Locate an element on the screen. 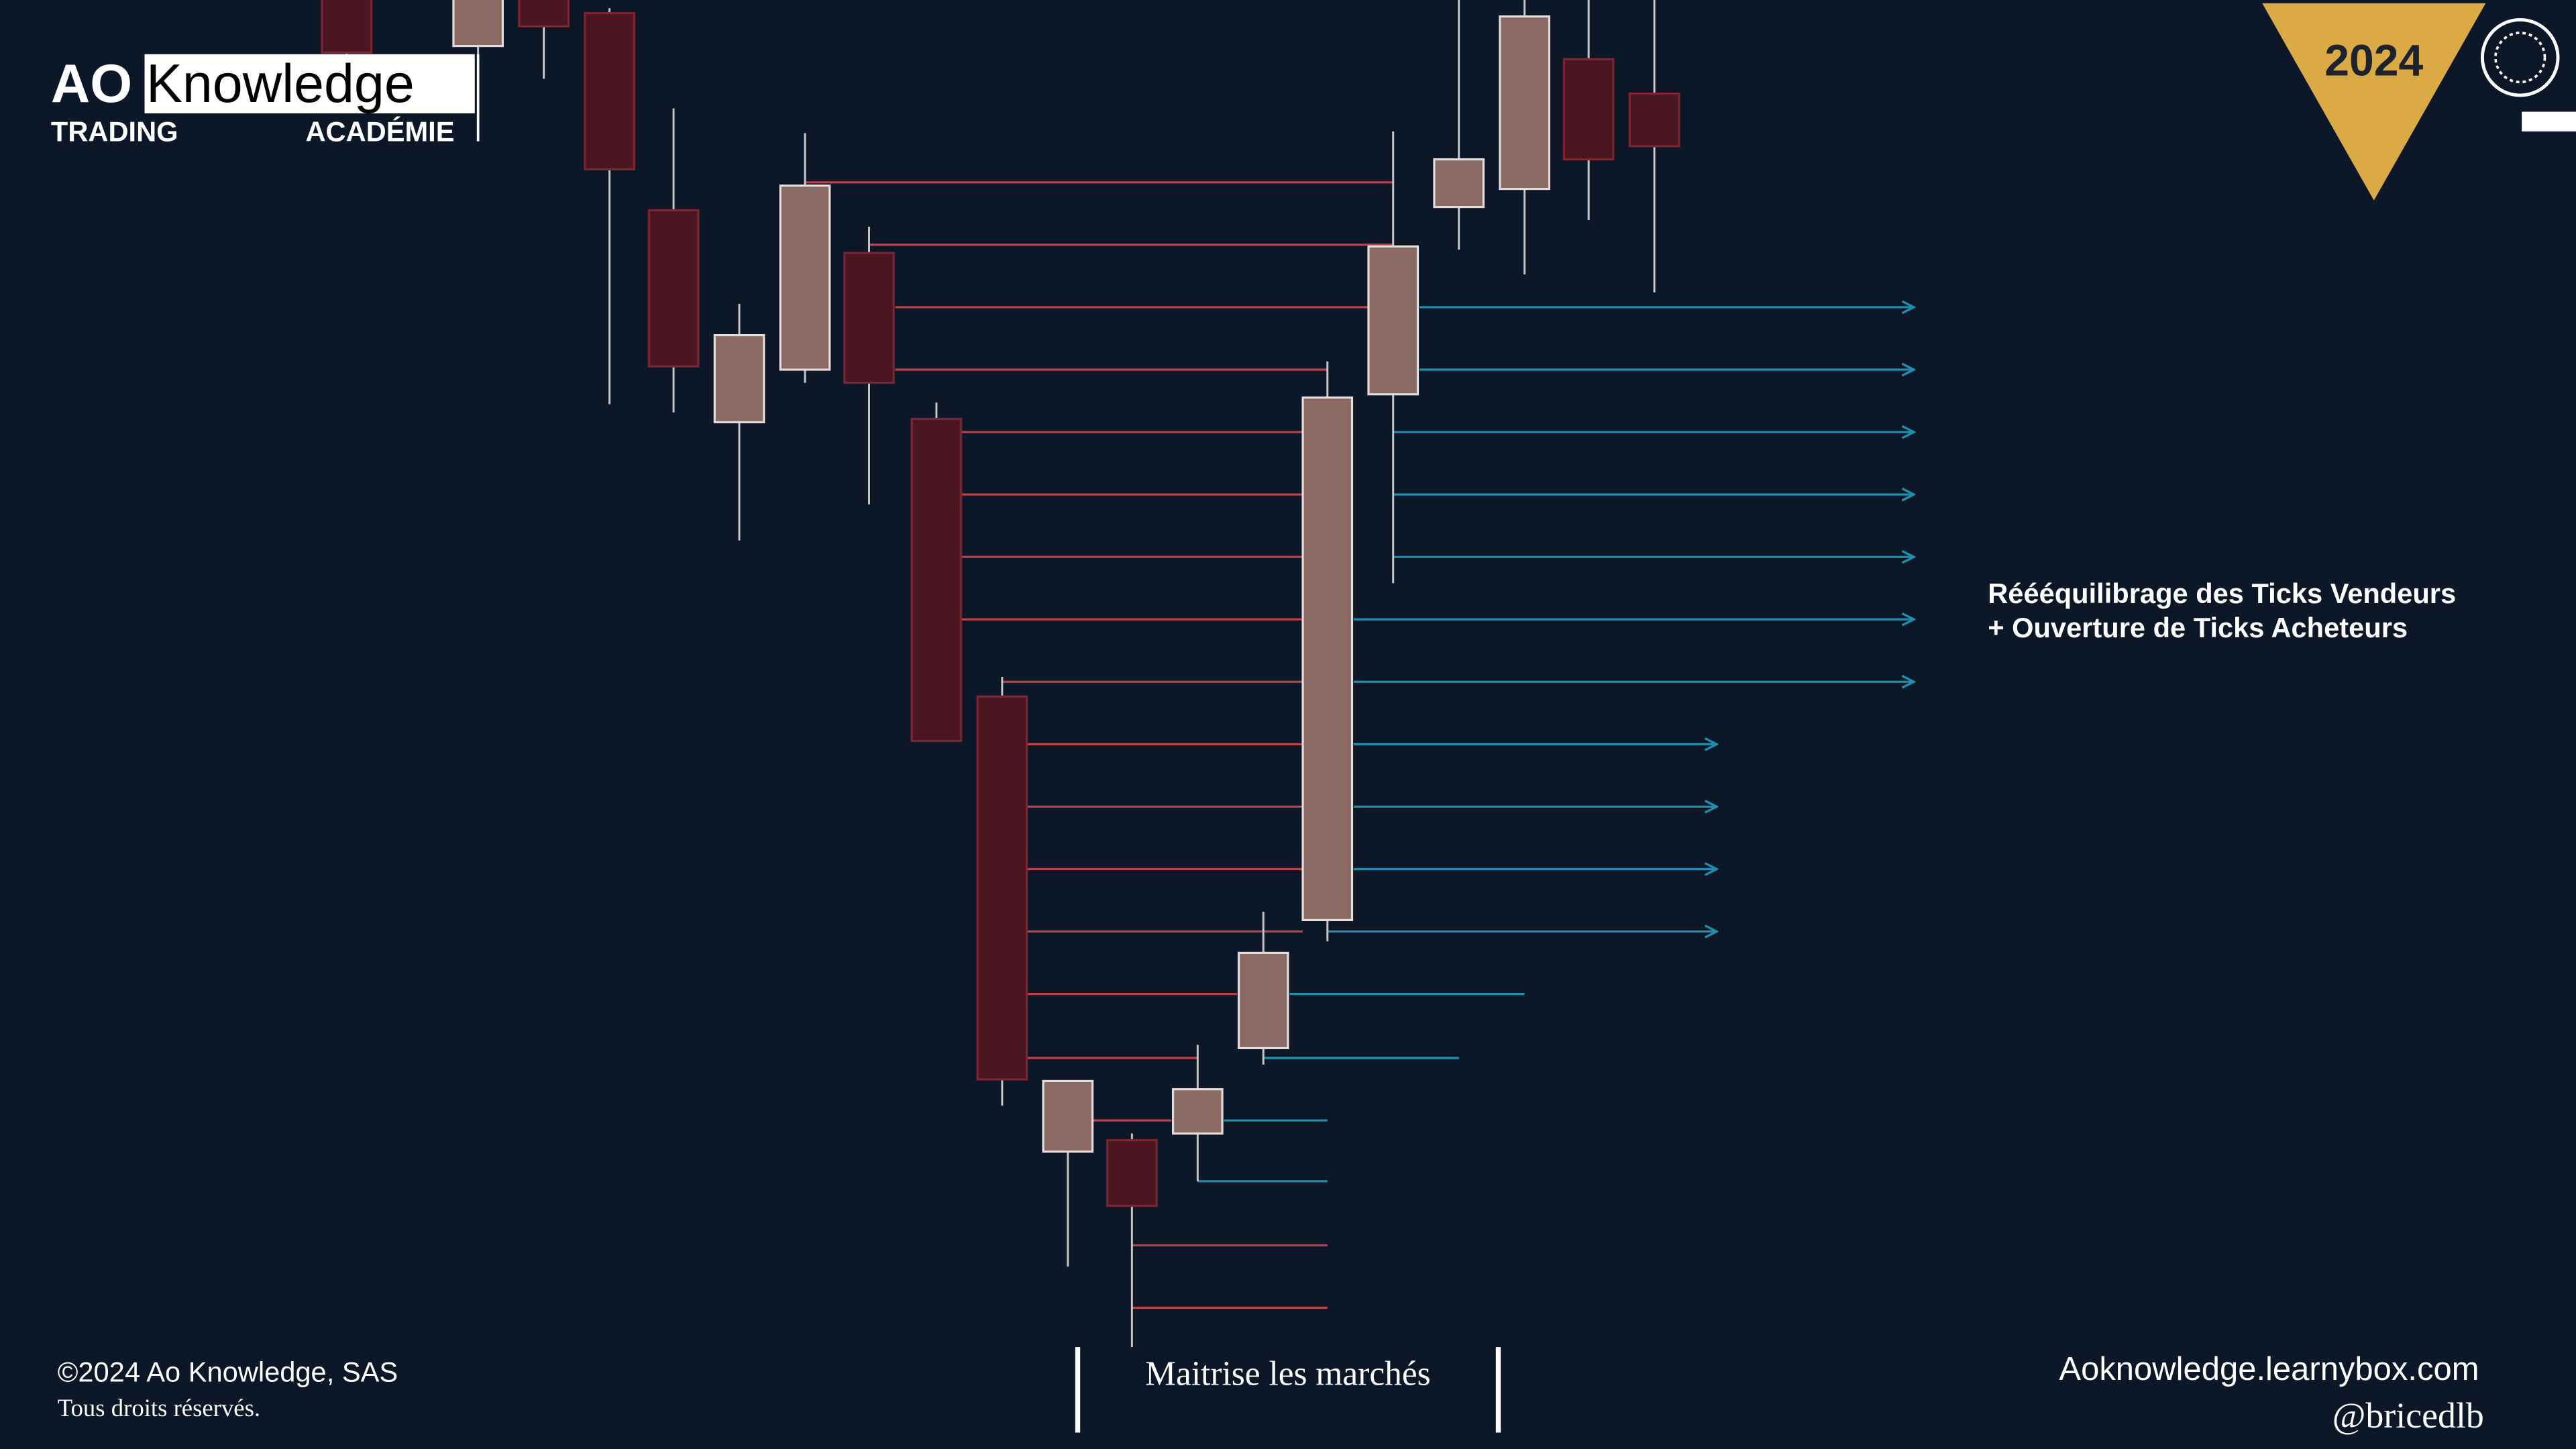 This screenshot has height=1449, width=2576. badge: 2024 is located at coordinates (2419, 102).